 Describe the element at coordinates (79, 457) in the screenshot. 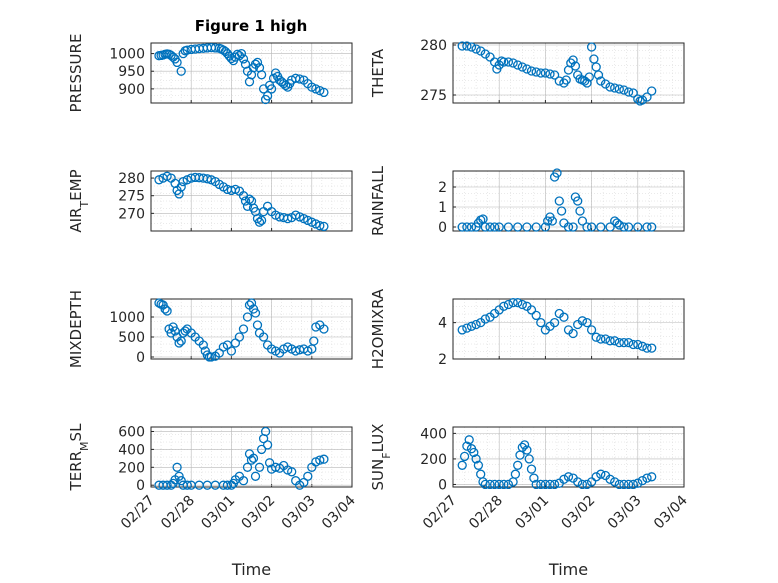

I see `y-axis-label: TERRMSL` at that location.